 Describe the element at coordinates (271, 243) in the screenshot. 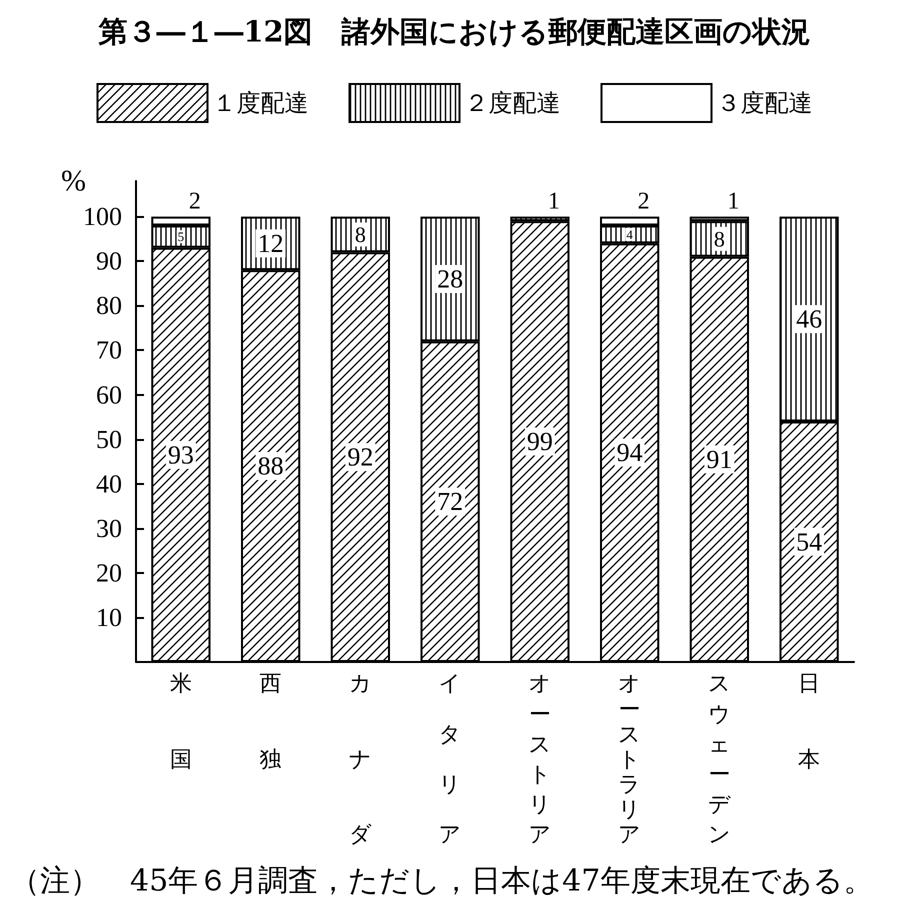

I see `data-label: 12` at that location.